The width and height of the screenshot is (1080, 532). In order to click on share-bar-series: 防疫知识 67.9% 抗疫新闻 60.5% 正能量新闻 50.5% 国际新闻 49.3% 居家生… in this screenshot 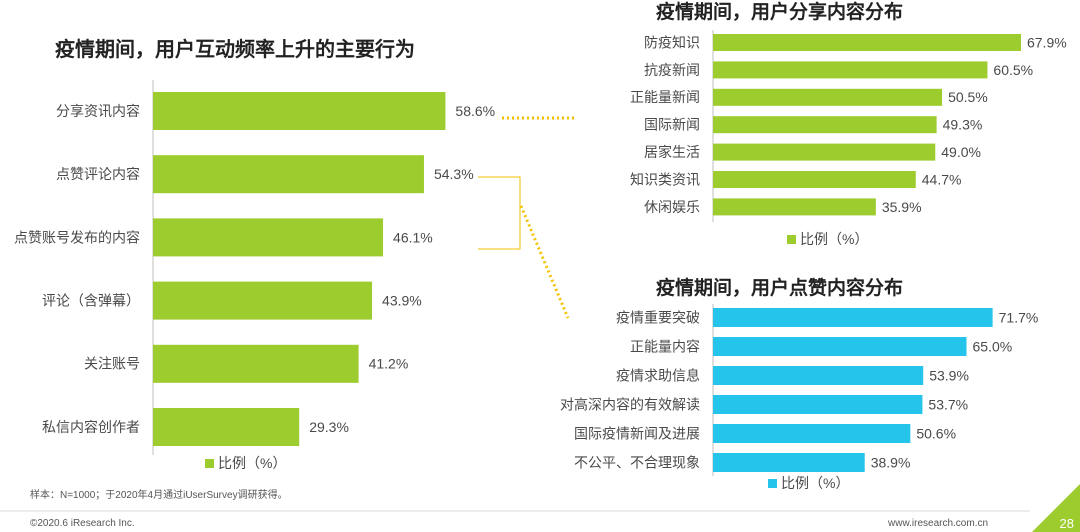, I will do `click(848, 125)`.